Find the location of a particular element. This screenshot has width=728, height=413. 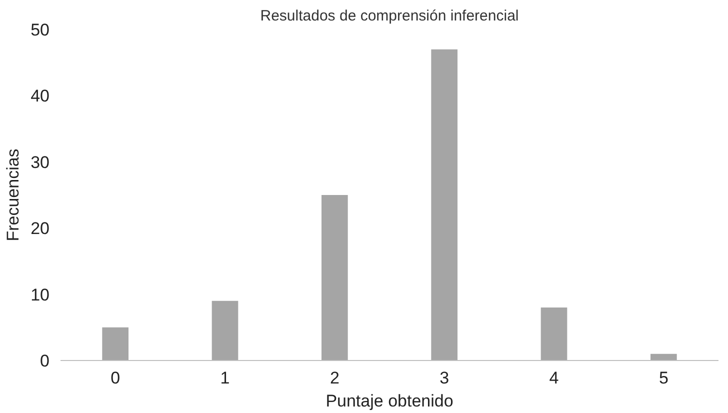

y-axis-title: Frecuencias is located at coordinates (13, 195).